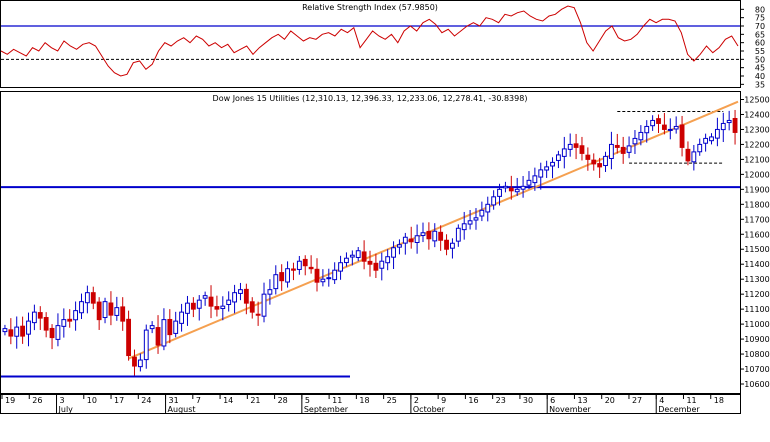 The image size is (770, 442). What do you see at coordinates (760, 68) in the screenshot?
I see `rsi-y-tick-label-2: 45` at bounding box center [760, 68].